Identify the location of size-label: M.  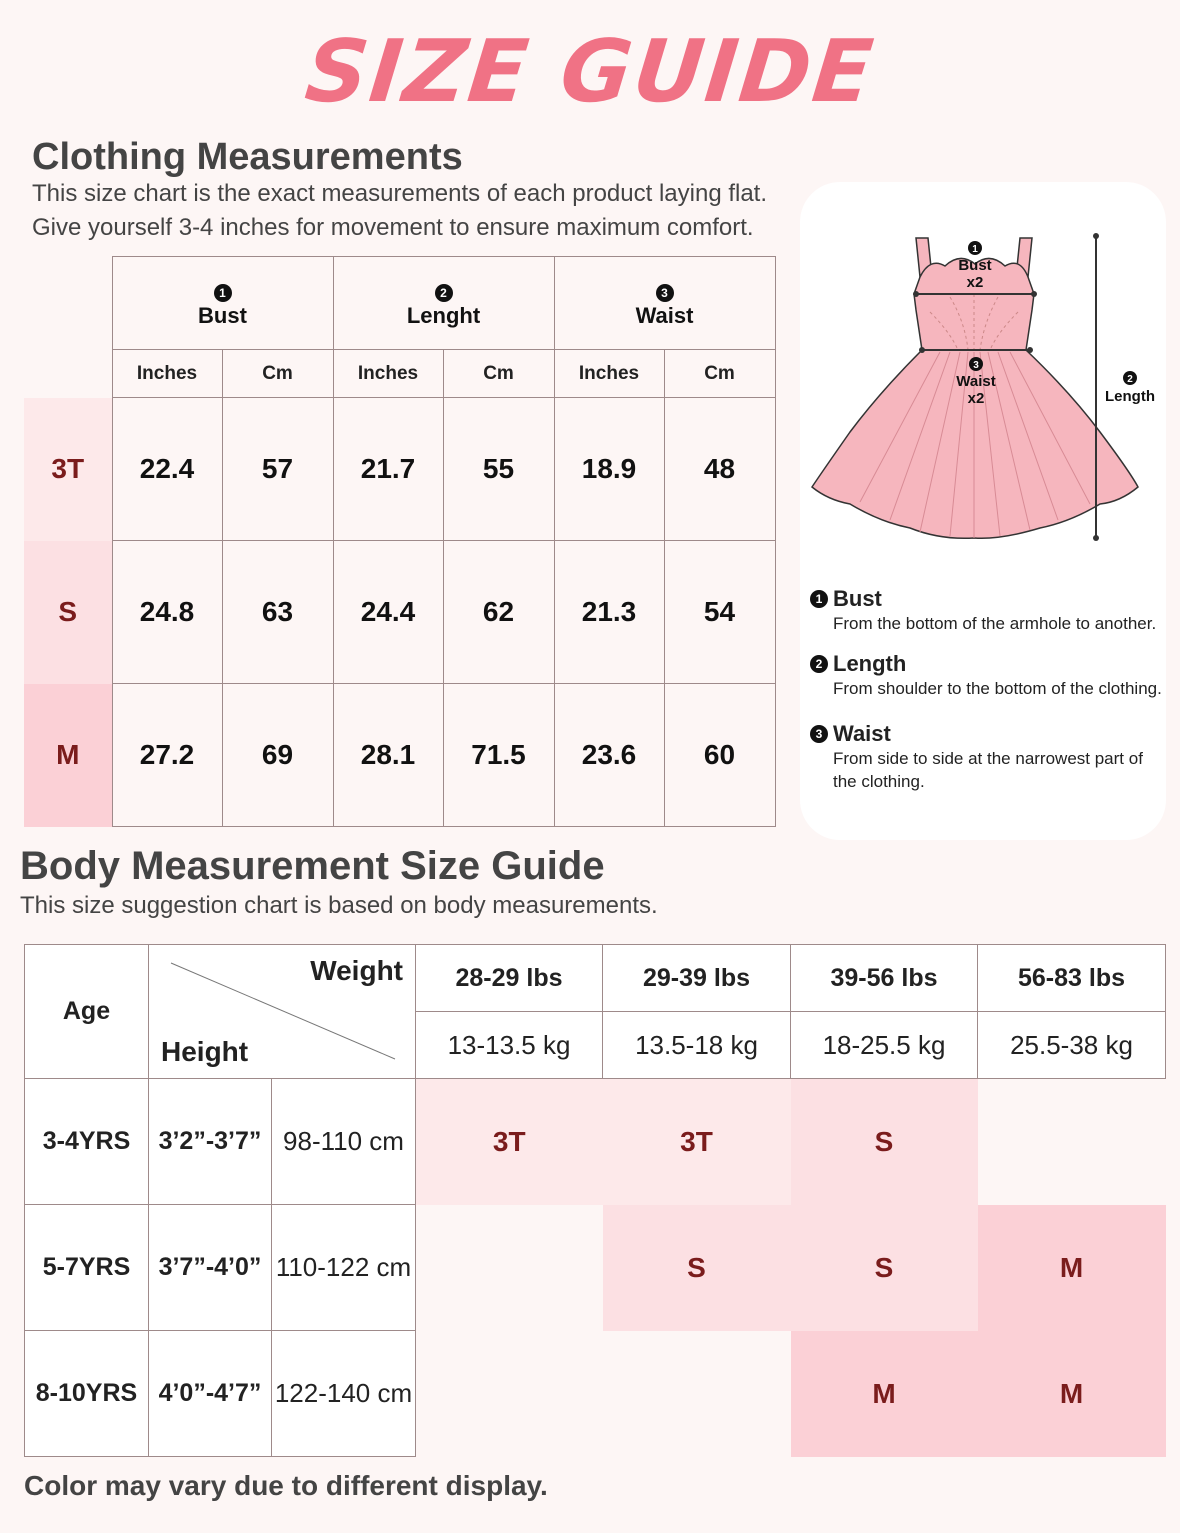
(68, 755).